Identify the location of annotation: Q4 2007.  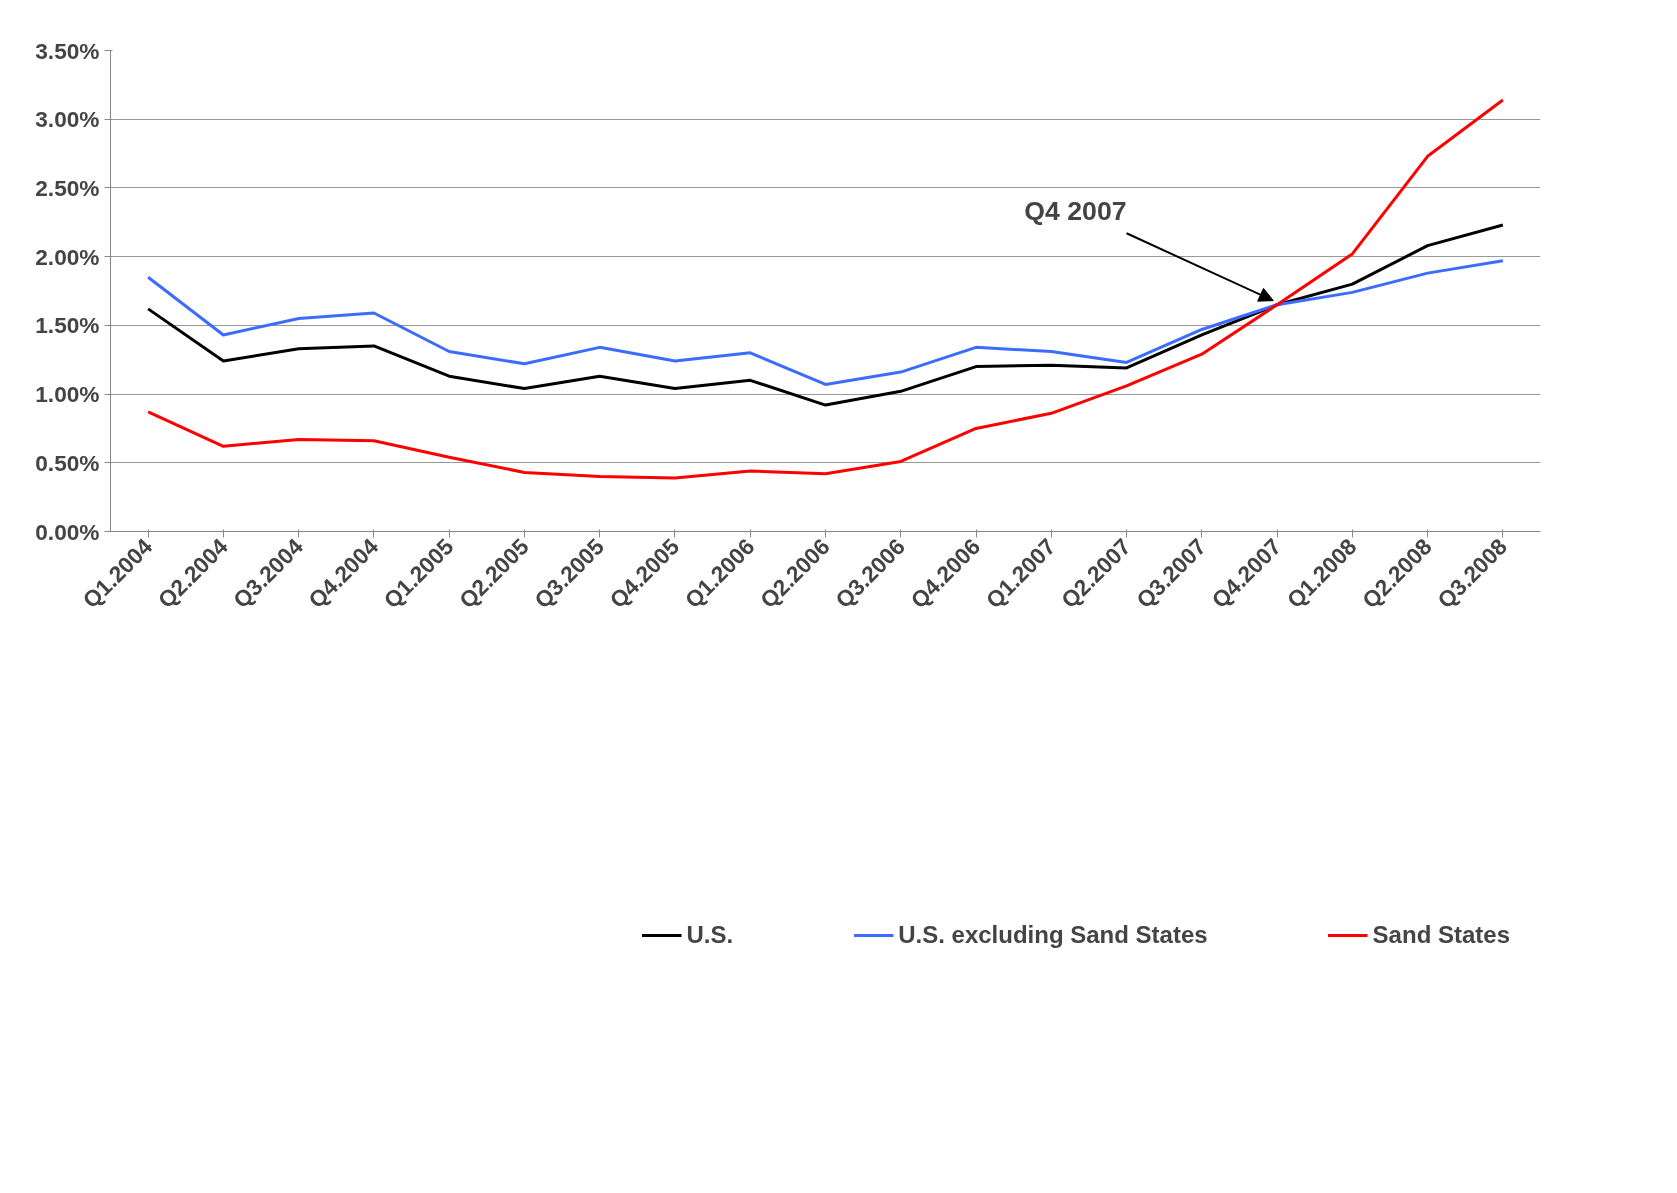
(1075, 211).